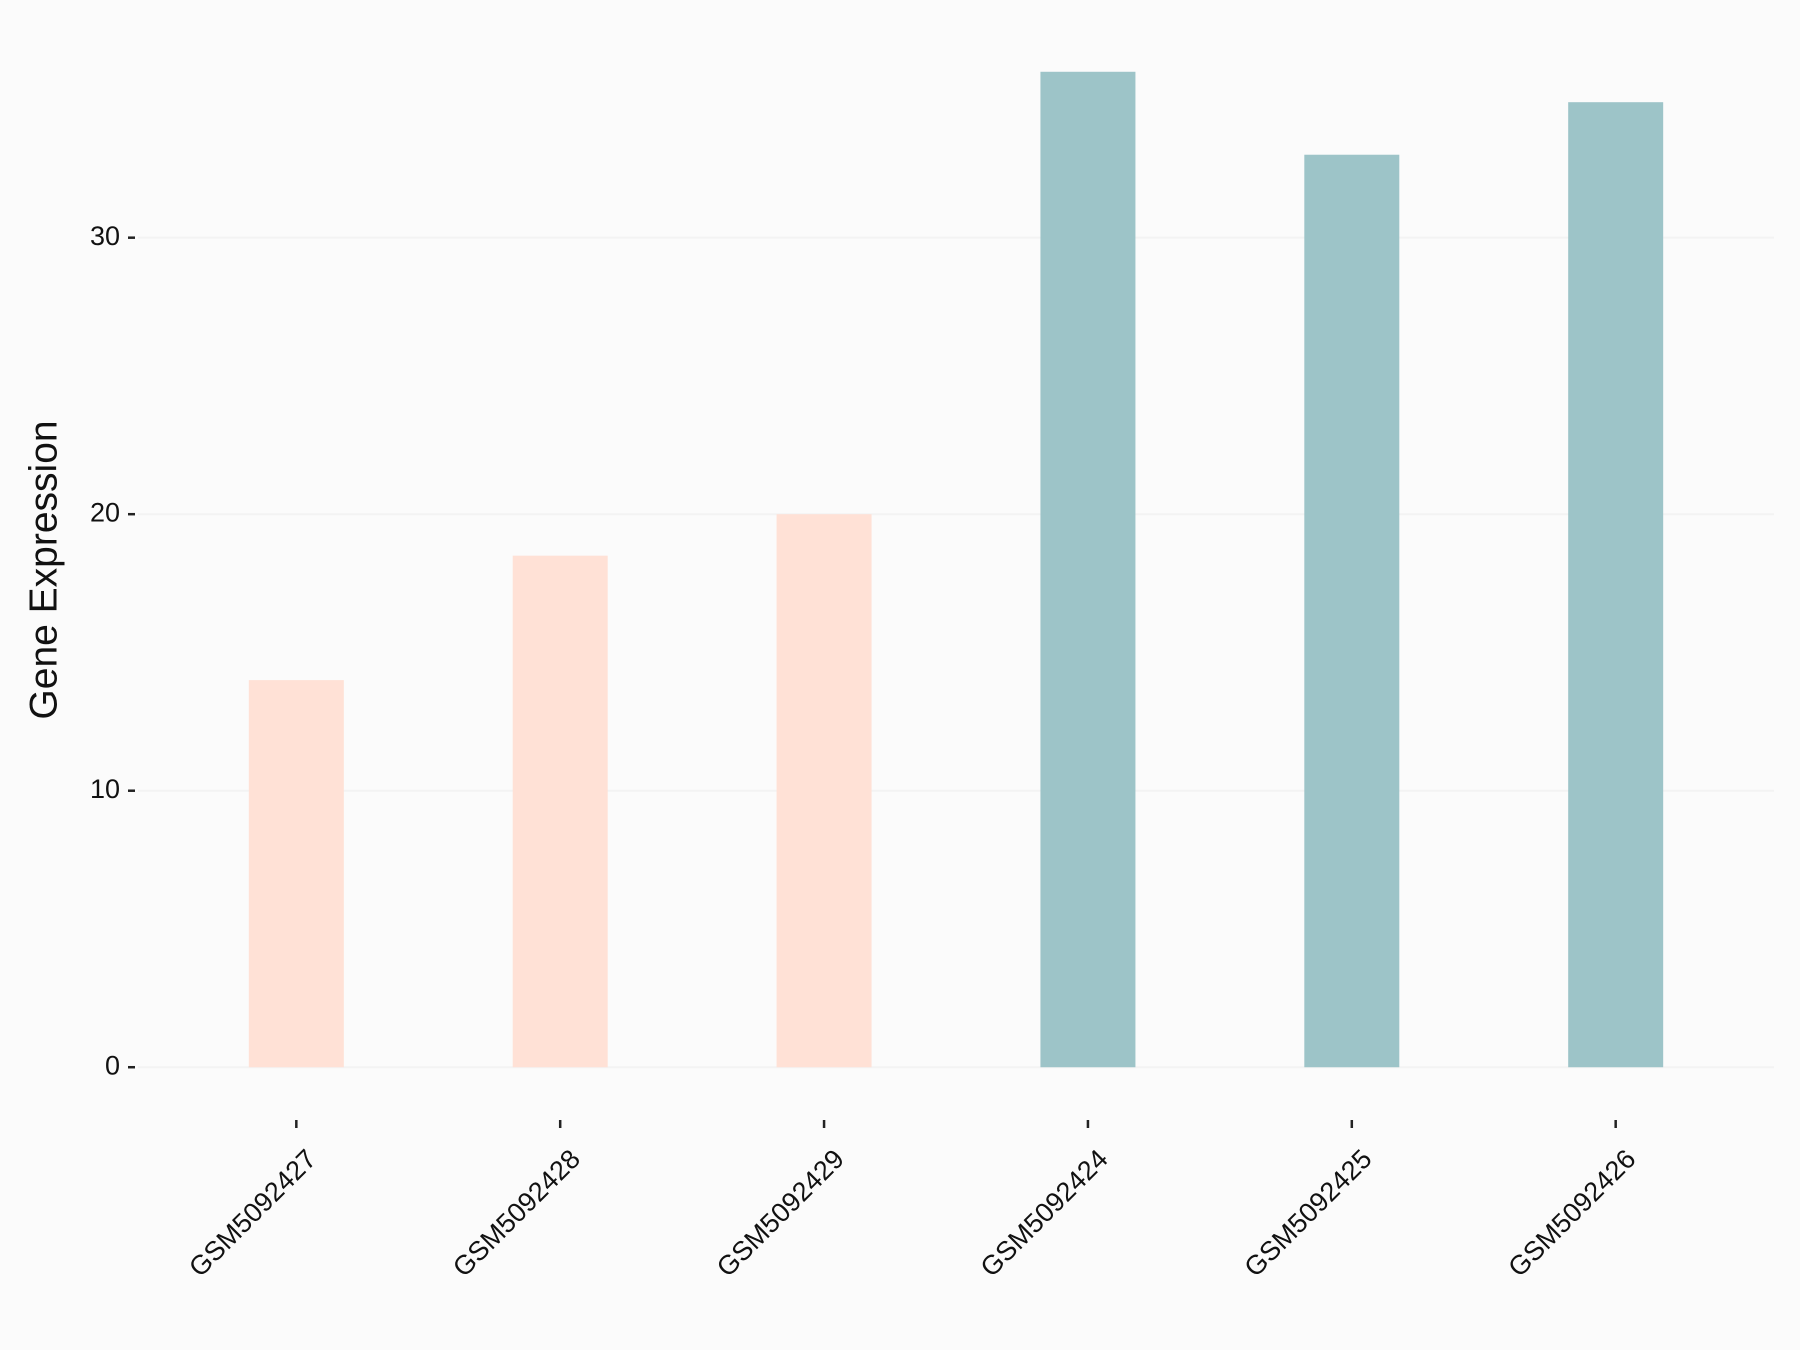 Image resolution: width=1800 pixels, height=1350 pixels. Describe the element at coordinates (105, 512) in the screenshot. I see `y-tick-label: 20` at that location.